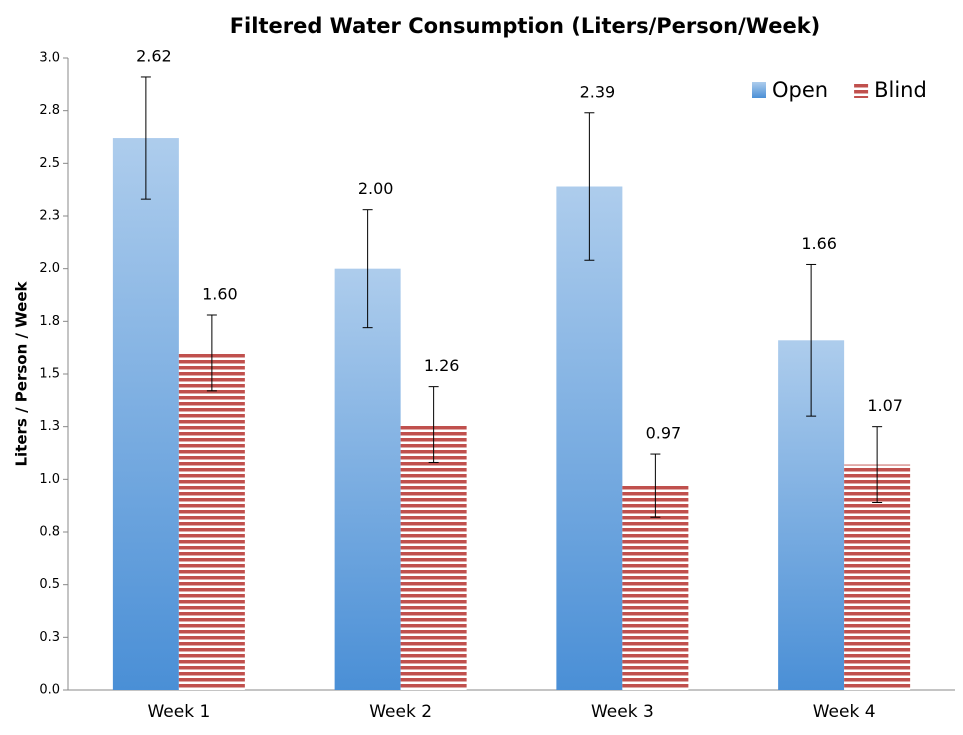 The height and width of the screenshot is (735, 963). Describe the element at coordinates (819, 243) in the screenshot. I see `data-label: 1.66` at that location.